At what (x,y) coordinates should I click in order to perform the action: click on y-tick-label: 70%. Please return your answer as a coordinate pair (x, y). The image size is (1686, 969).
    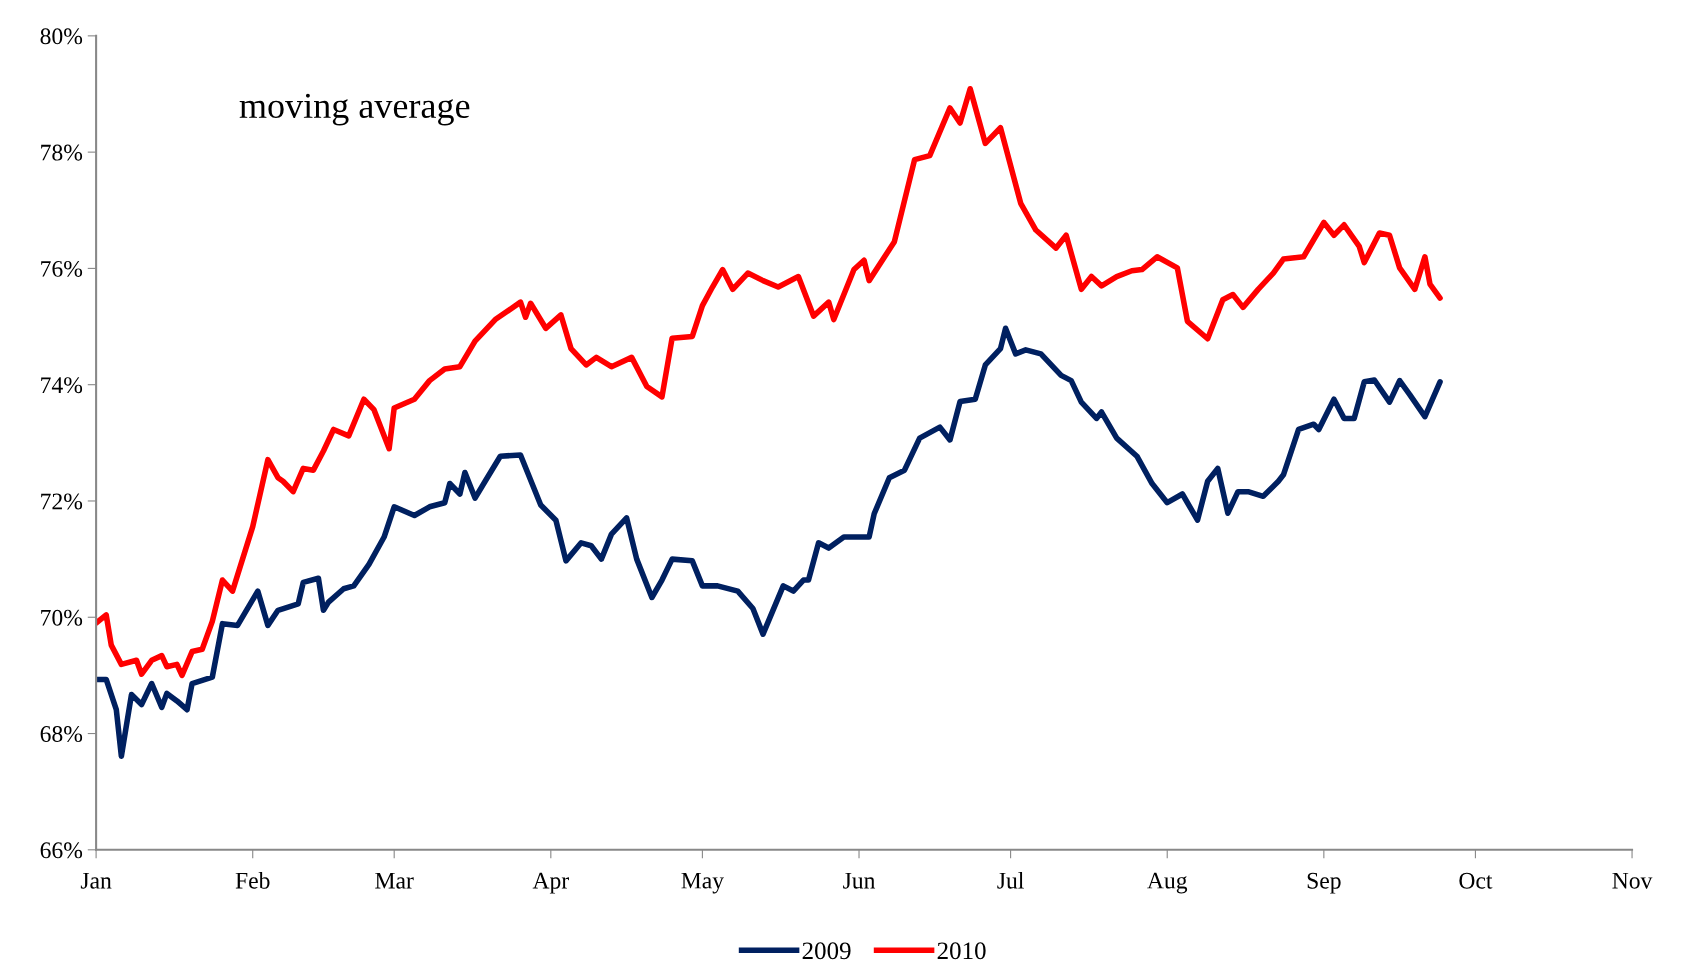
    Looking at the image, I should click on (62, 617).